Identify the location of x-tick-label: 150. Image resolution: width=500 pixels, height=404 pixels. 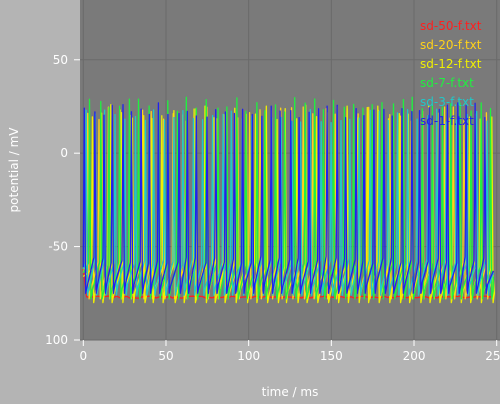
(331, 356).